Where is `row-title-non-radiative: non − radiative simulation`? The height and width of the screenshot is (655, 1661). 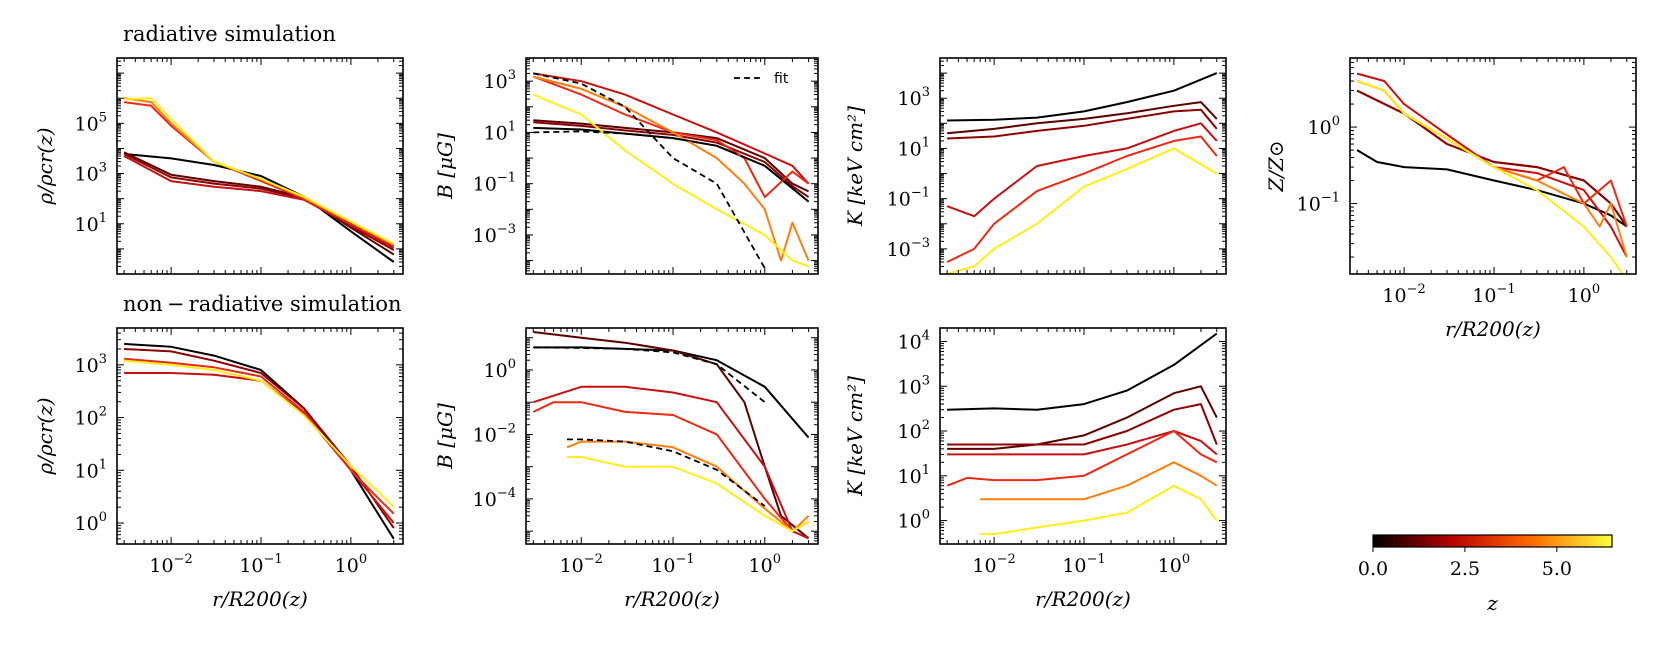
row-title-non-radiative: non − radiative simulation is located at coordinates (262, 304).